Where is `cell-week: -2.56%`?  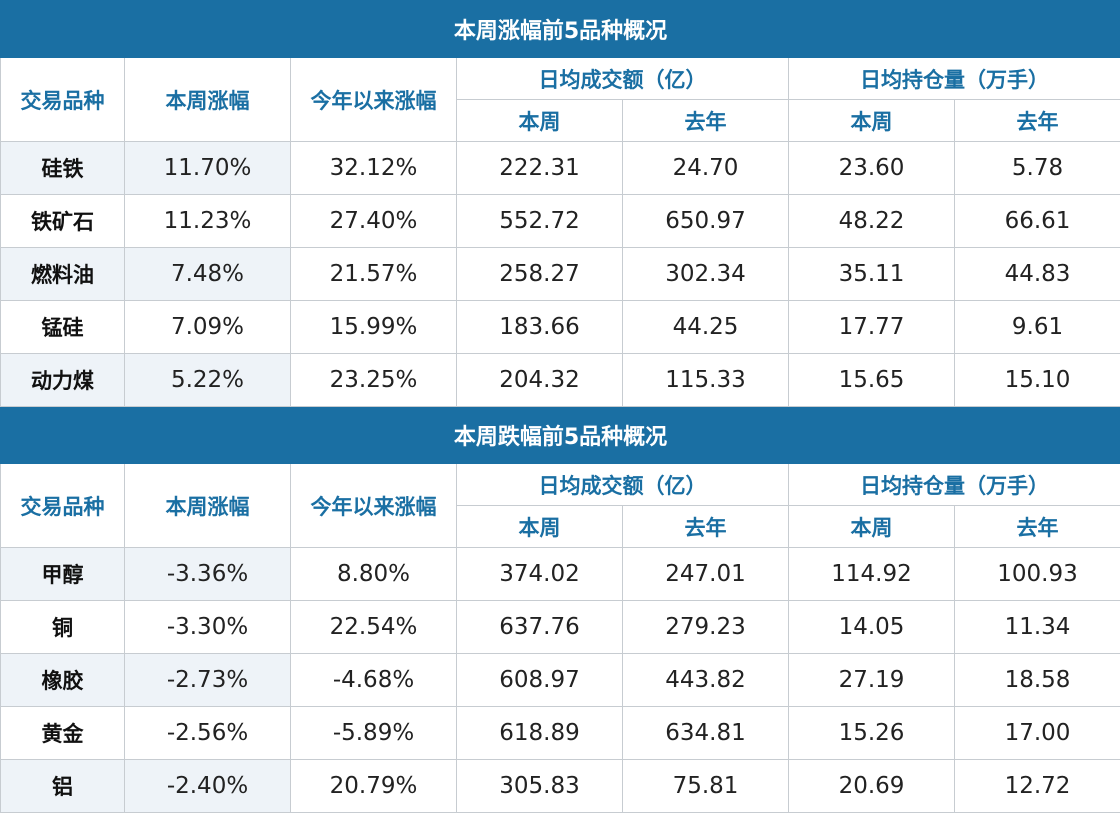 cell-week: -2.56% is located at coordinates (208, 733).